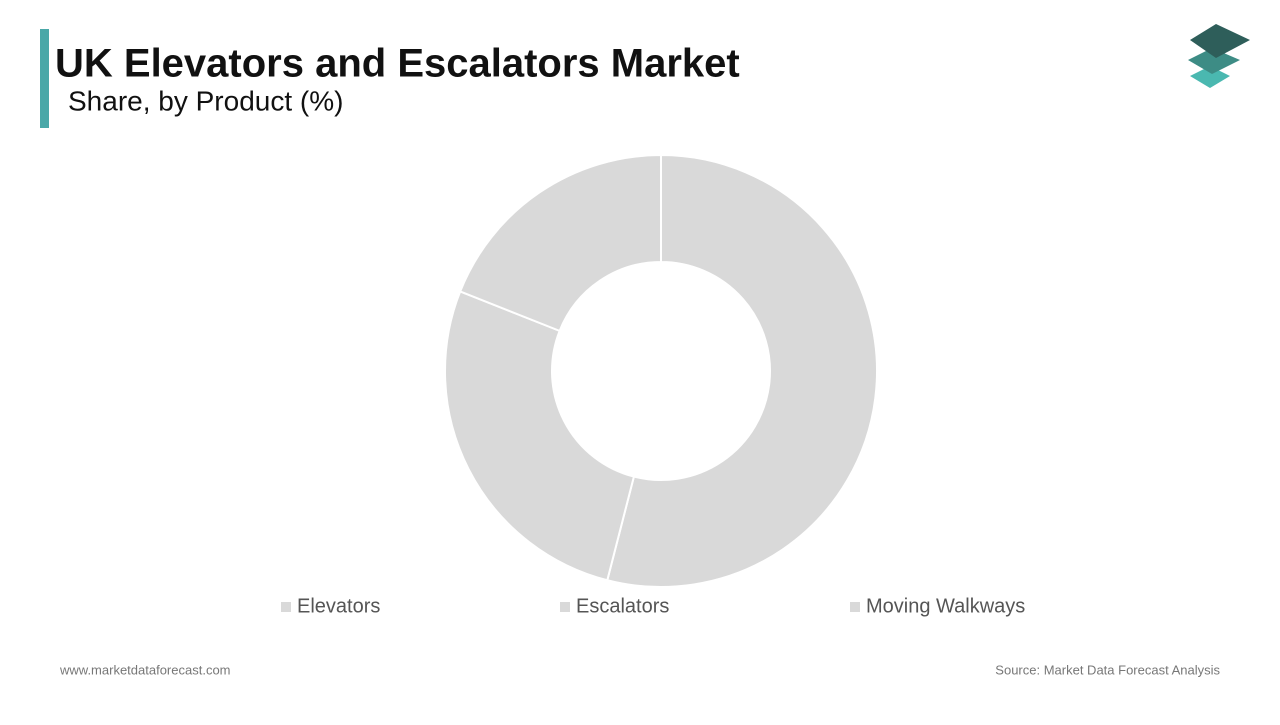  Describe the element at coordinates (945, 606) in the screenshot. I see `legend-label: Moving Walkways` at that location.